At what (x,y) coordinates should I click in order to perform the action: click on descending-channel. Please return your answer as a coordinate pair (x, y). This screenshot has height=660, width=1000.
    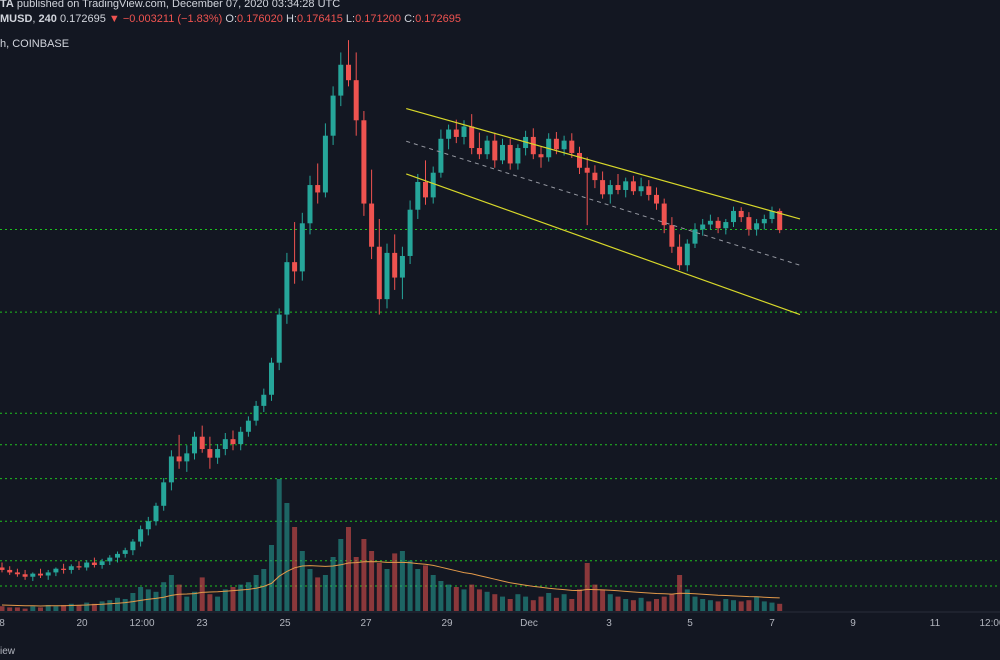
    Looking at the image, I should click on (603, 211).